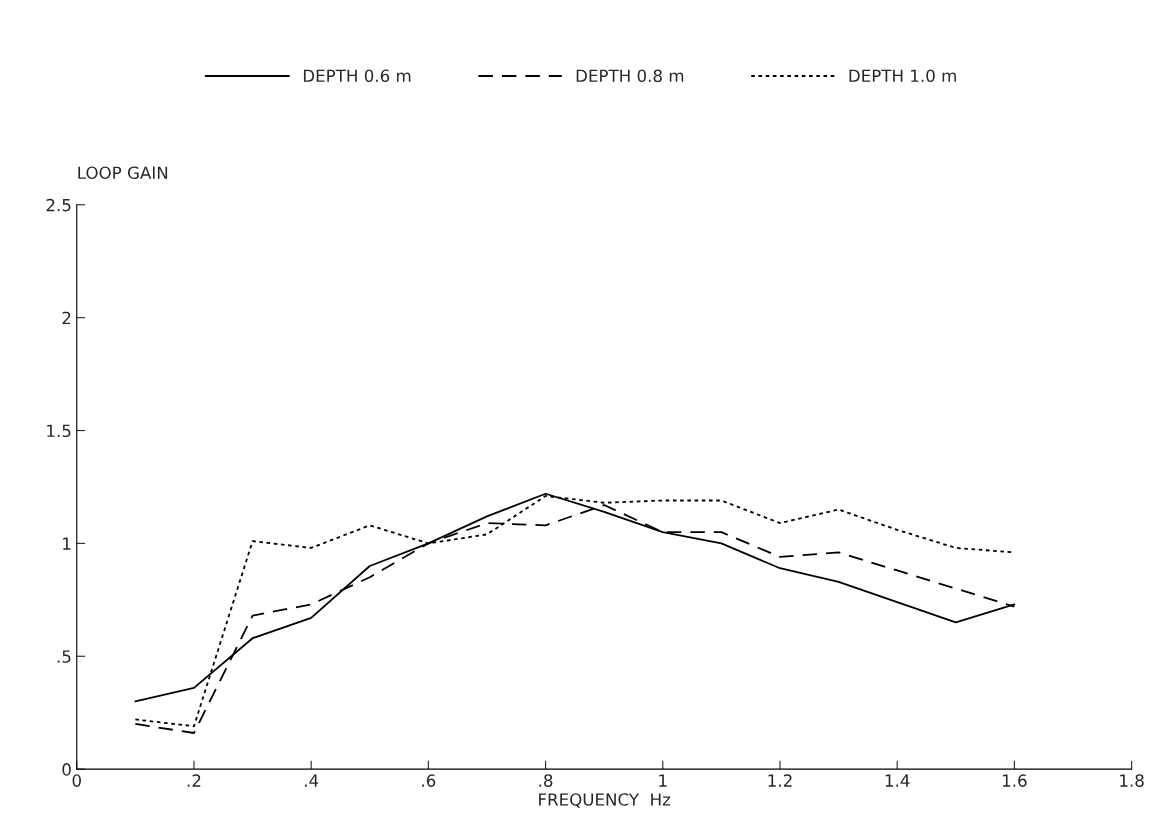 This screenshot has width=1163, height=836. Describe the element at coordinates (630, 76) in the screenshot. I see `legend-label: DEPTH 0.8 m` at that location.